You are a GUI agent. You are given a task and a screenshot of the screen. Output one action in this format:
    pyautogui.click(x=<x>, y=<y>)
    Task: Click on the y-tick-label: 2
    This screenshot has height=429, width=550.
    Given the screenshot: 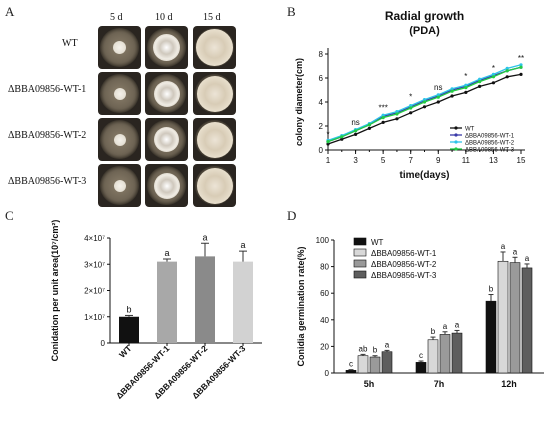 What is the action you would take?
    pyautogui.click(x=321, y=126)
    